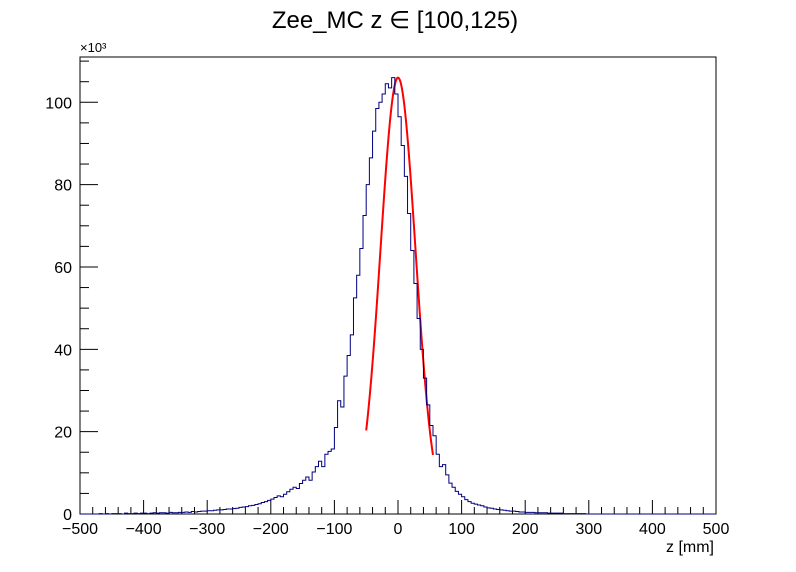 Image resolution: width=796 pixels, height=572 pixels. Describe the element at coordinates (271, 529) in the screenshot. I see `x-tick-label: −200` at that location.